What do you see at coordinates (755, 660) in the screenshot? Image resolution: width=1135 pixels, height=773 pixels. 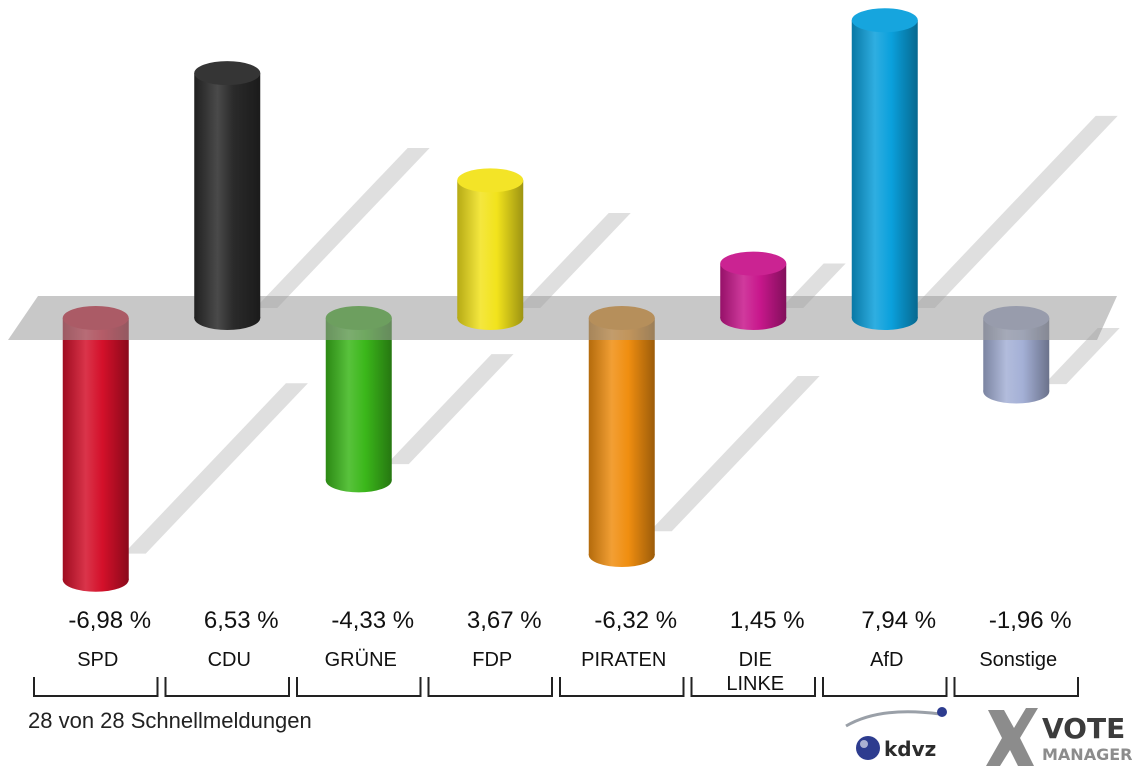 I see `category-label-5-line0: DIE` at bounding box center [755, 660].